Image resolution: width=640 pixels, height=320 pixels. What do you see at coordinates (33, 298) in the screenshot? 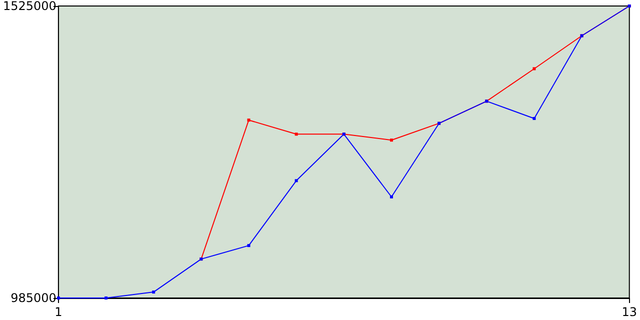
I see `y-tick-label: 985000` at bounding box center [33, 298].